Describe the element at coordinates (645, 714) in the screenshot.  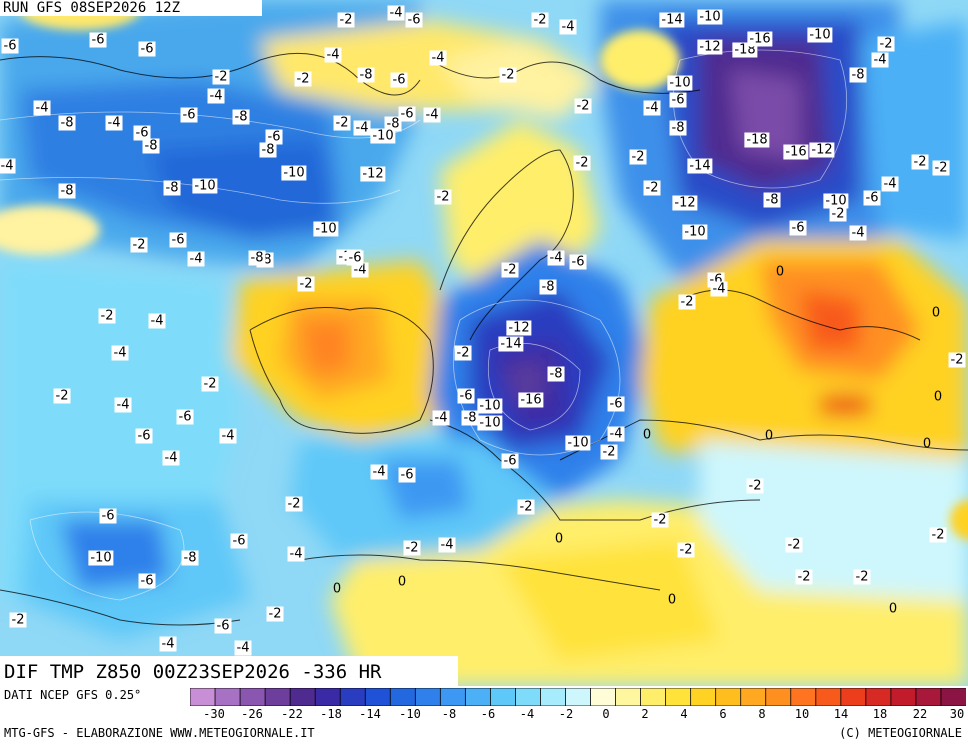
I see `colorbar-tick-label: 2` at that location.